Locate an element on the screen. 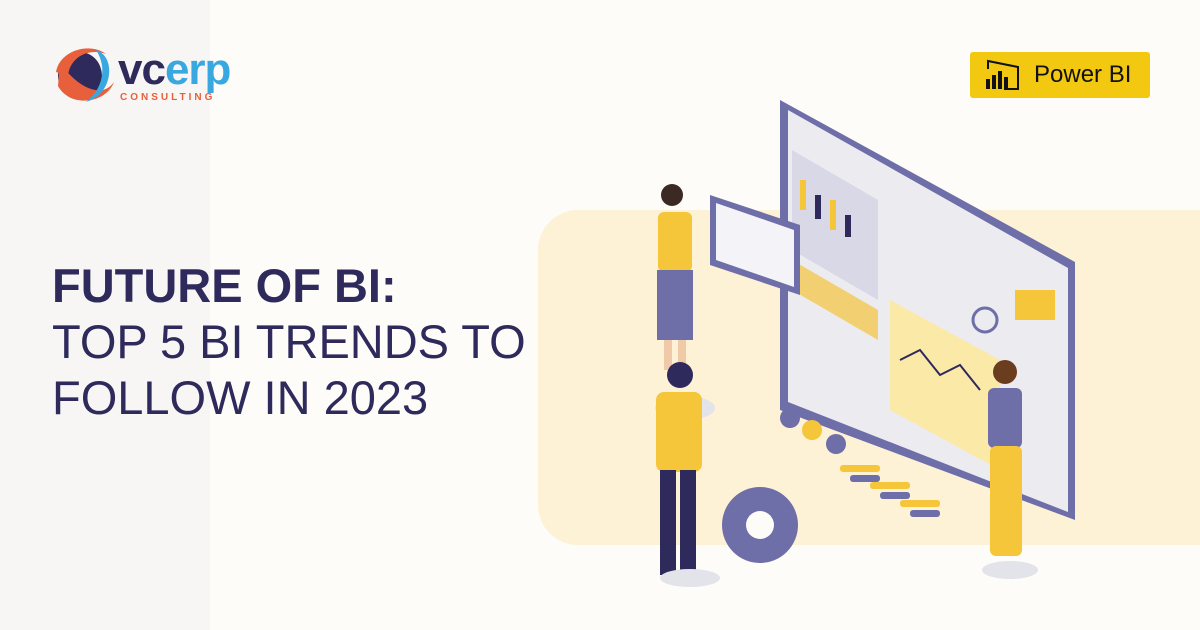  line-chart-widget is located at coordinates (945, 385).